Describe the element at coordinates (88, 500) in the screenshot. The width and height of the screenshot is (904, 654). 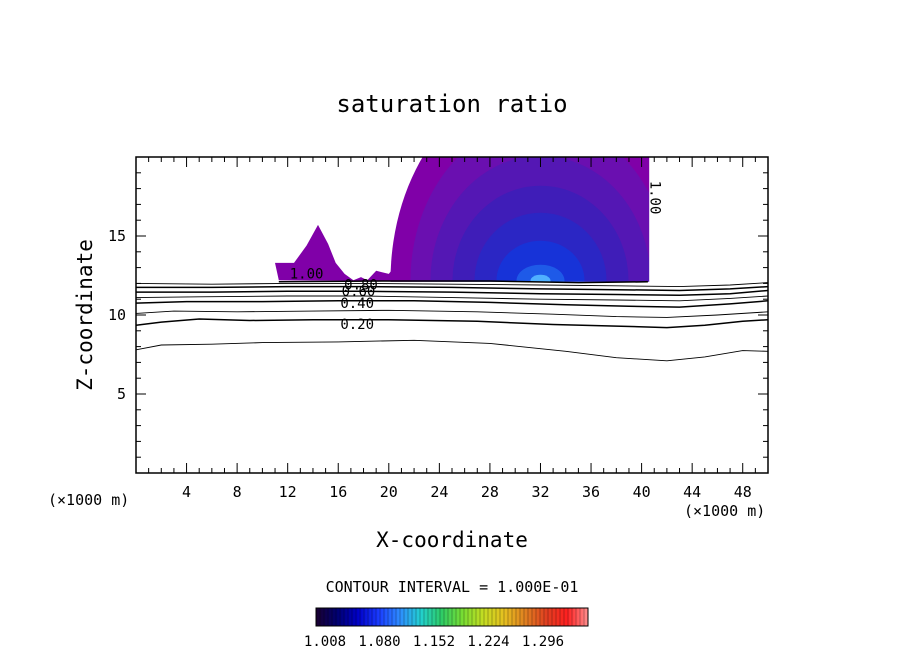
I see `x-unit-left: (×1000 m)` at that location.